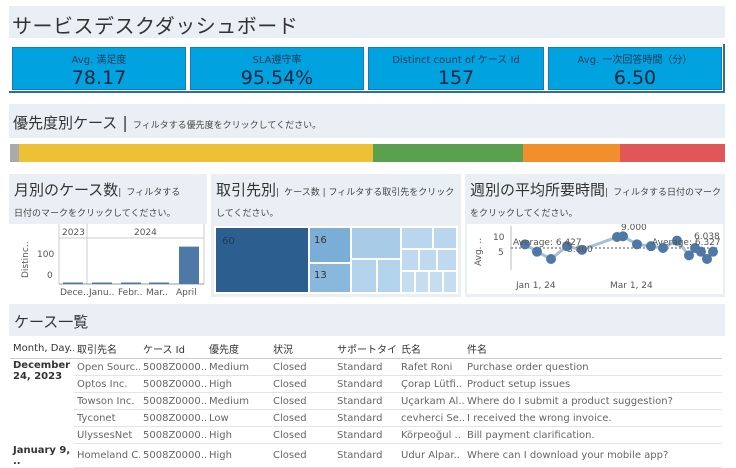 This screenshot has width=736, height=468. What do you see at coordinates (338, 201) in the screenshot?
I see `account-header: 取引先別| ケース数 | フィルタする取引先をクリックしてください。` at bounding box center [338, 201].